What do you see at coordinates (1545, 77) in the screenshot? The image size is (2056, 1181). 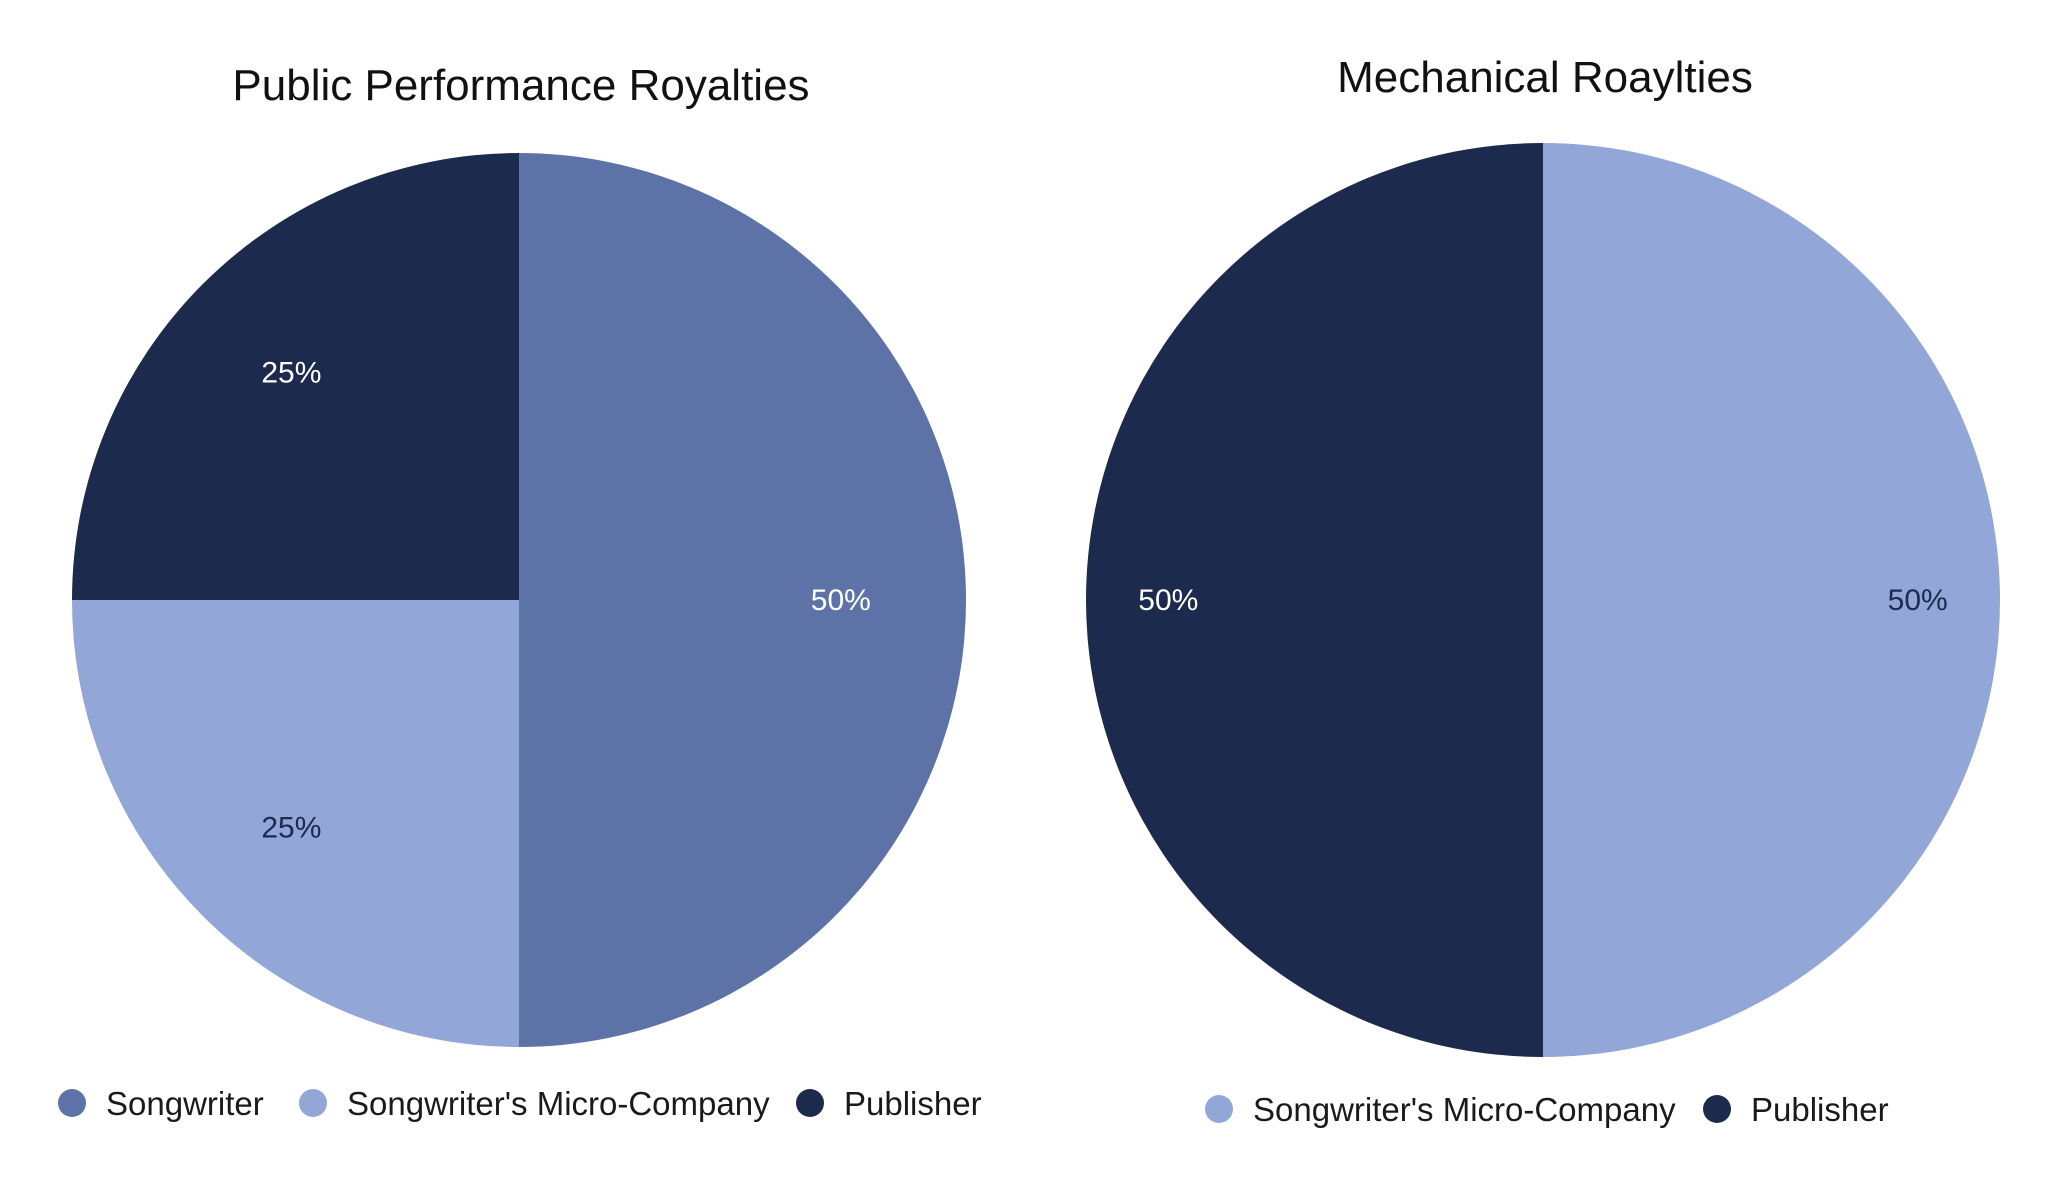 I see `chart-title: Mechanical Roaylties` at bounding box center [1545, 77].